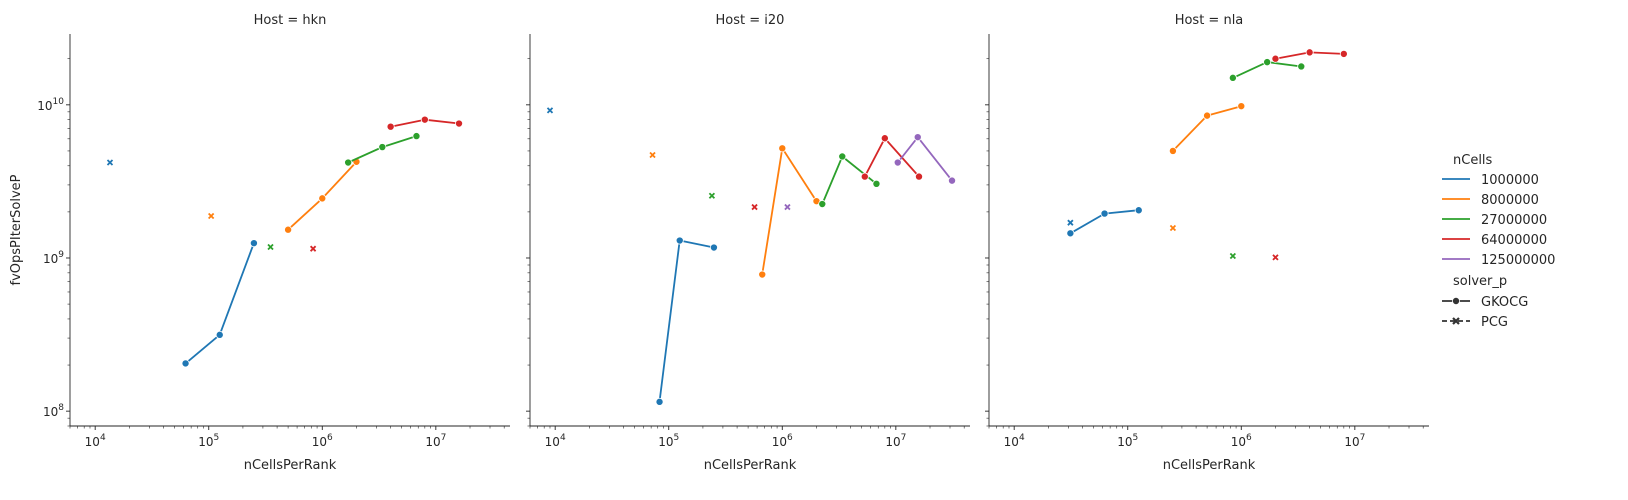  I want to click on y-tick-label-exponent: 10, so click(59, 102).